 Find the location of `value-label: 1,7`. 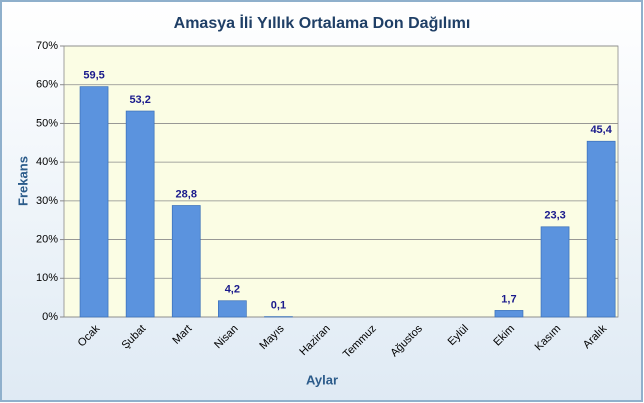

value-label: 1,7 is located at coordinates (508, 299).